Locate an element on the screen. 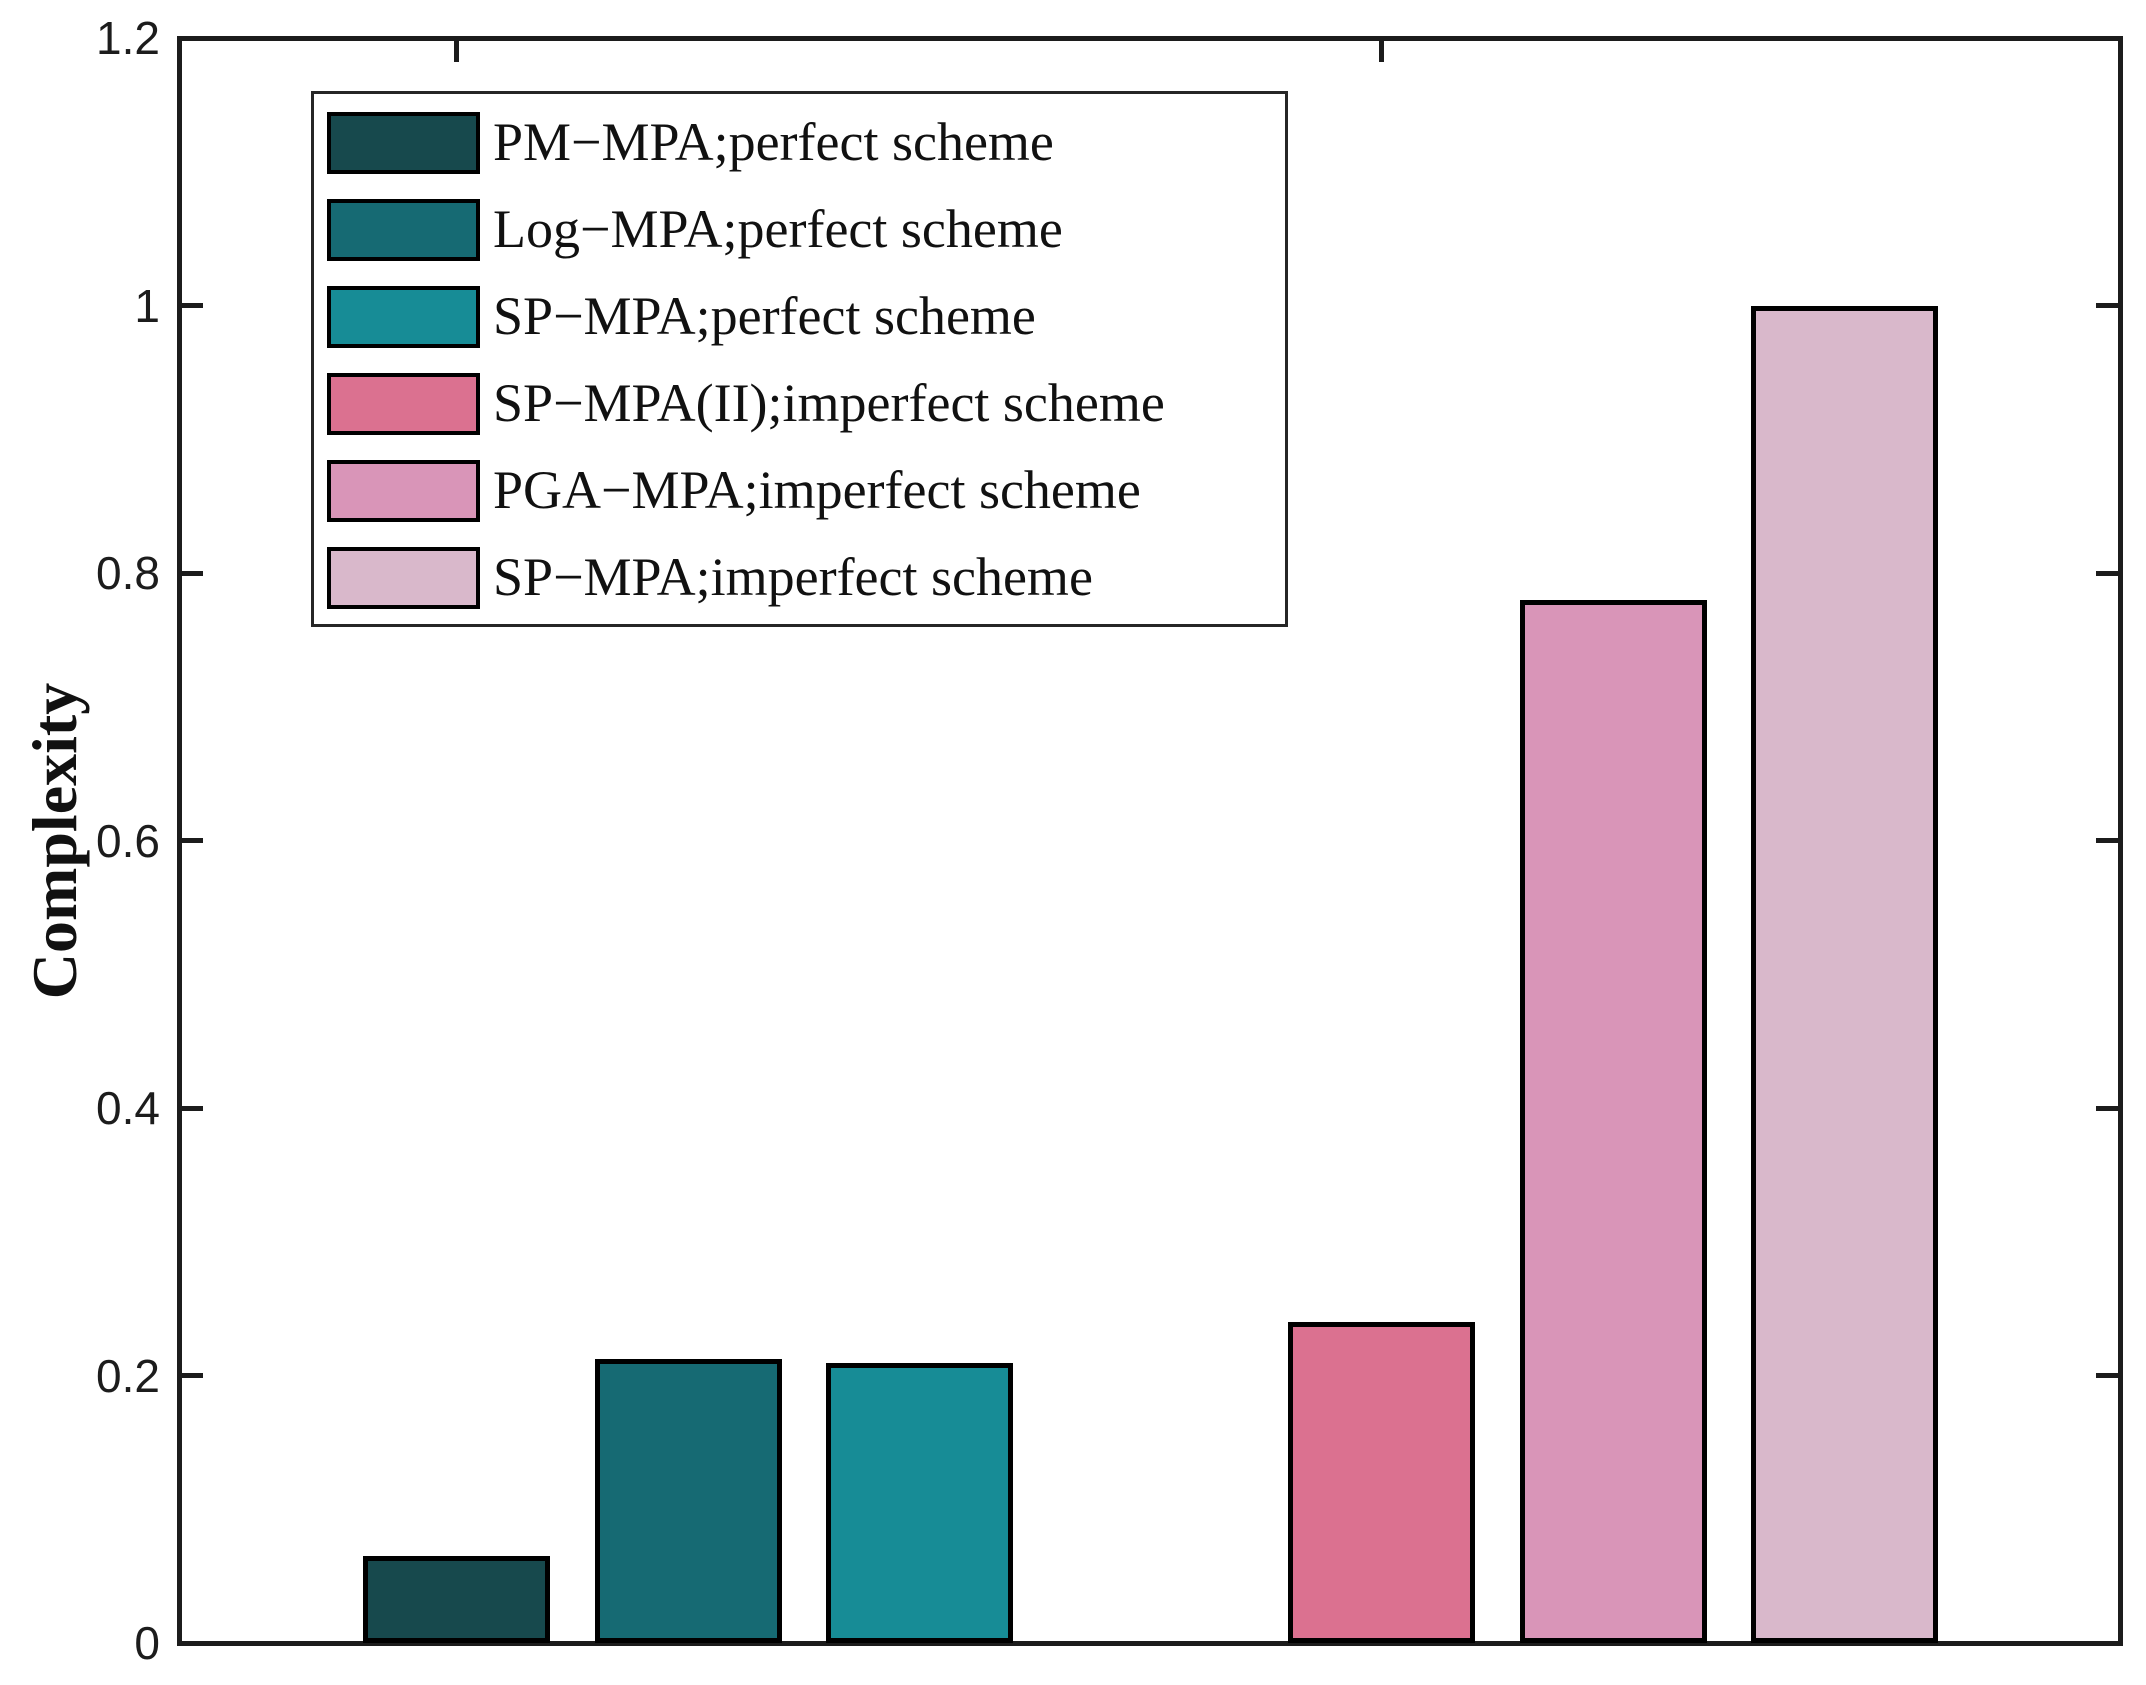 Image resolution: width=2146 pixels, height=1685 pixels. legend-item-pm-mpa-perfect-scheme: PM−MPA;perfect scheme is located at coordinates (802, 143).